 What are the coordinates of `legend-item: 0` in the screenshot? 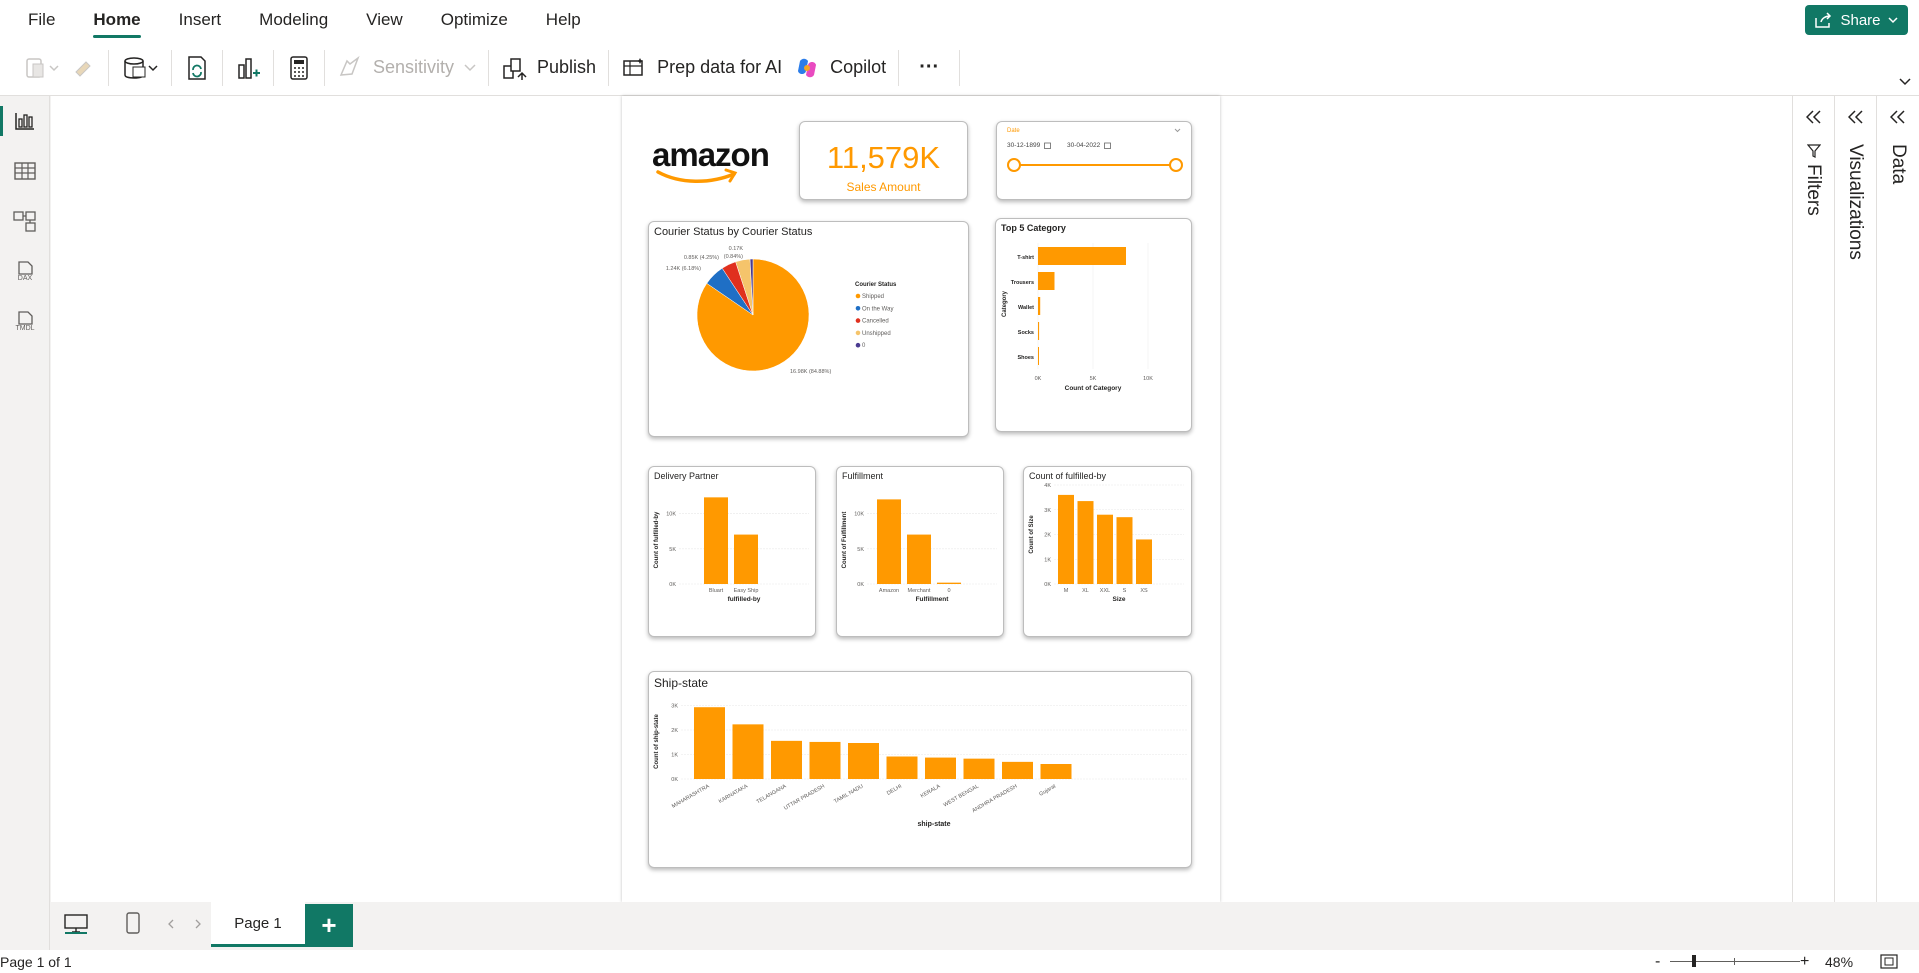 It's located at (864, 346).